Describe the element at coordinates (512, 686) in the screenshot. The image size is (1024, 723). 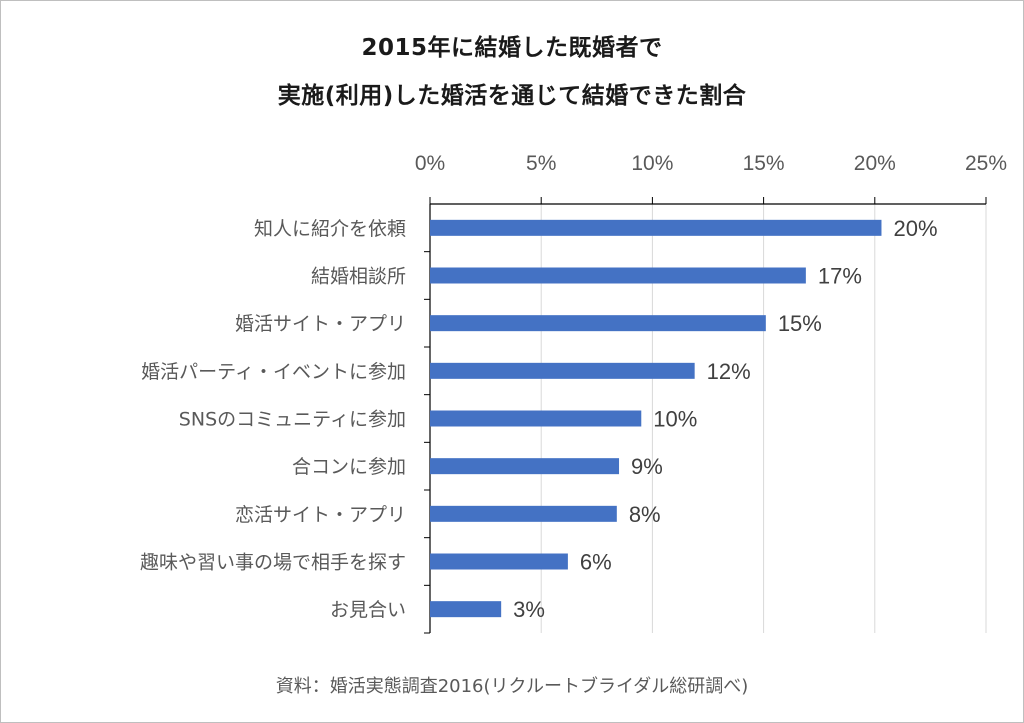
I see `source-note: 資料：婚活実態調査2016(リクルートブライダル総研調べ)` at that location.